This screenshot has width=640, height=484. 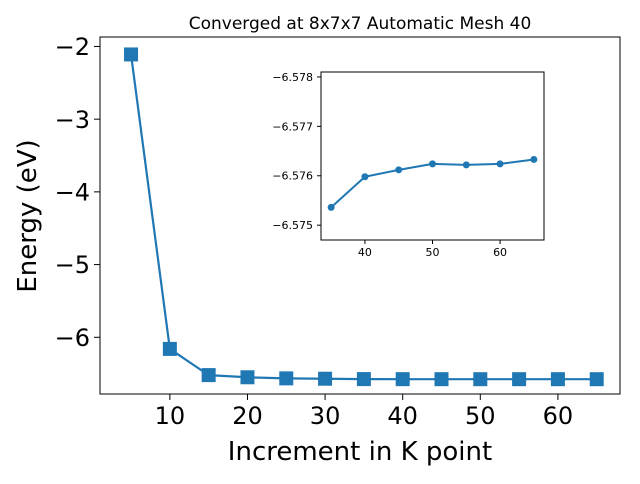 What do you see at coordinates (170, 416) in the screenshot?
I see `main-x-tick-label: 10` at bounding box center [170, 416].